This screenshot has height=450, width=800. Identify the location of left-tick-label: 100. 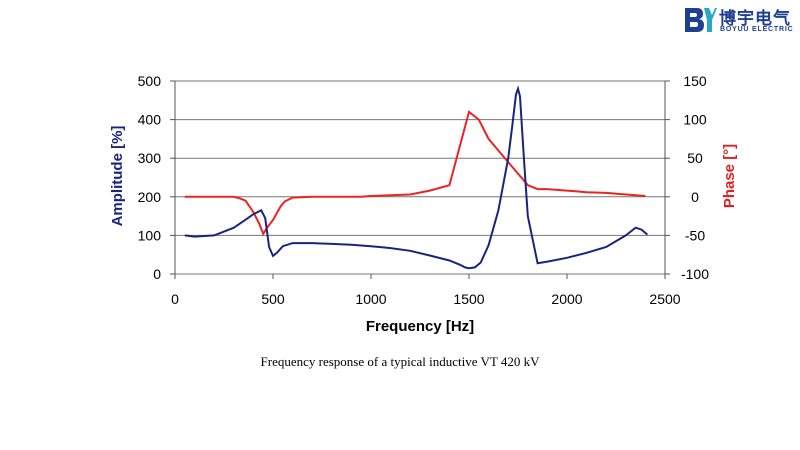
(150, 235).